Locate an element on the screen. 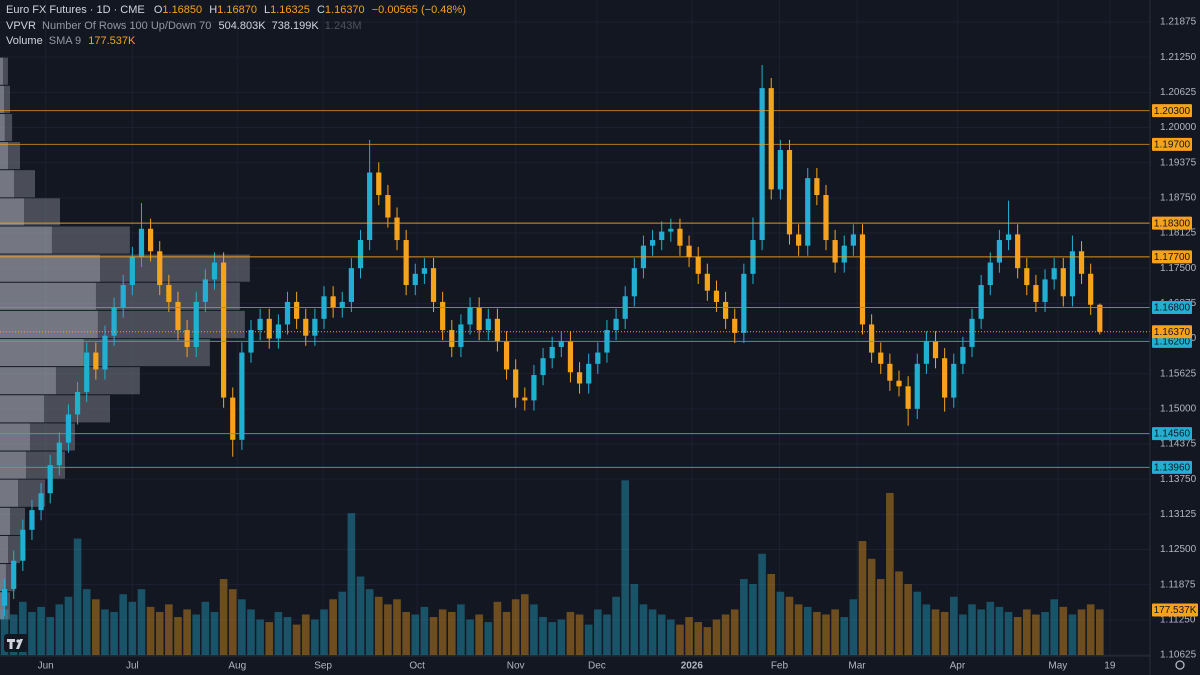 The width and height of the screenshot is (1200, 675). tv-logo is located at coordinates (16, 643).